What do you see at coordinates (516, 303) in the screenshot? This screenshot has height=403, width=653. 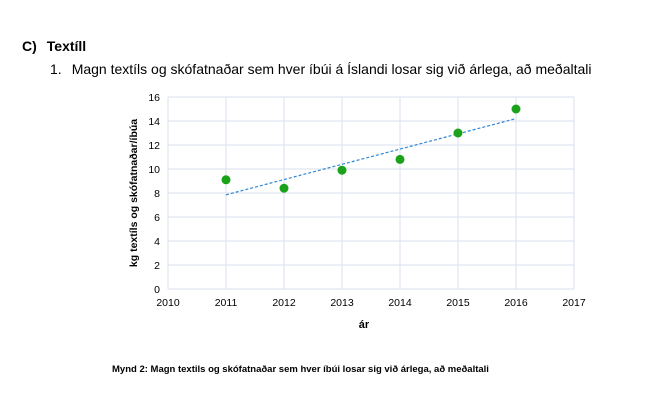 I see `x-tick-label: 2016` at bounding box center [516, 303].